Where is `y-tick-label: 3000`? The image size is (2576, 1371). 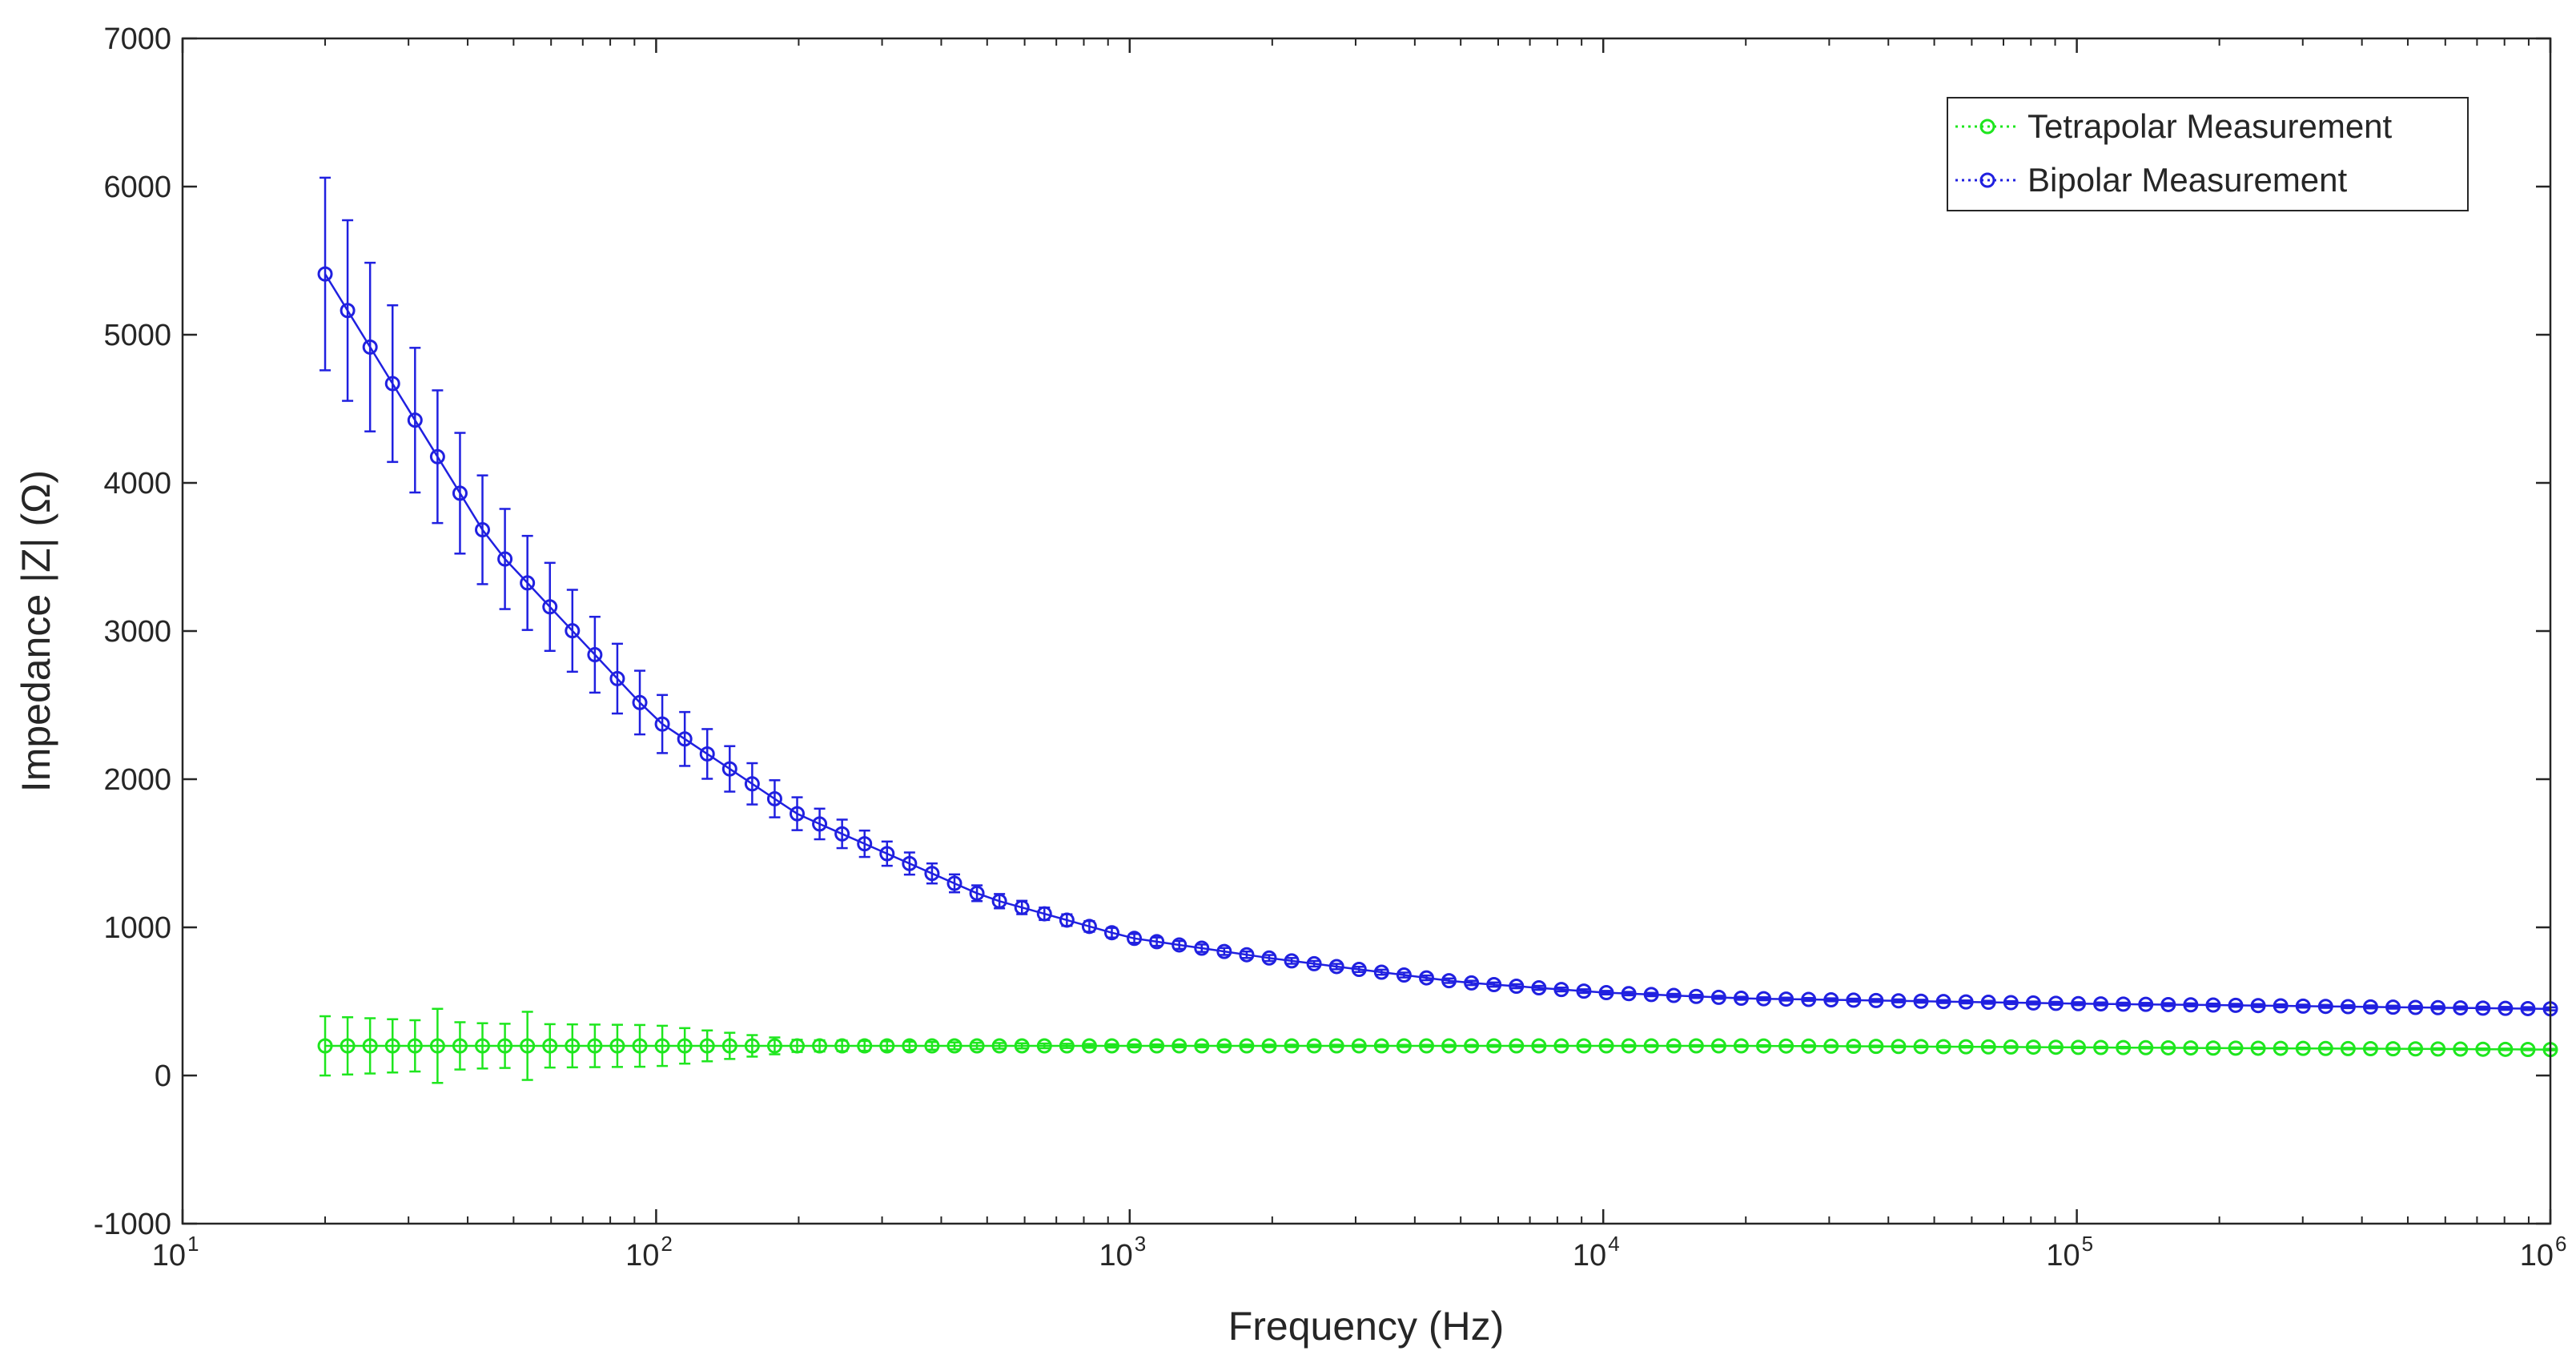
y-tick-label: 3000 is located at coordinates (137, 632).